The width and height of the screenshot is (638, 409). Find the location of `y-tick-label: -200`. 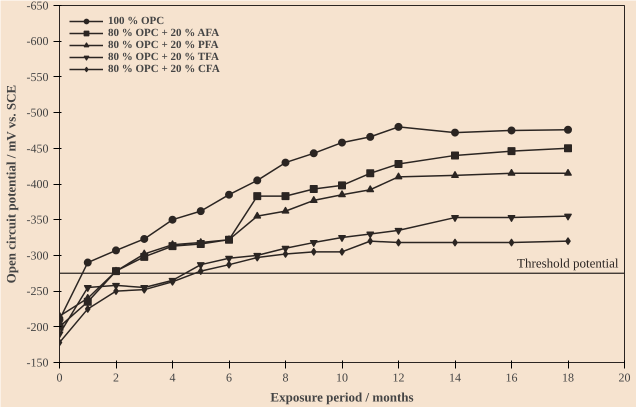

y-tick-label: -200 is located at coordinates (37, 327).